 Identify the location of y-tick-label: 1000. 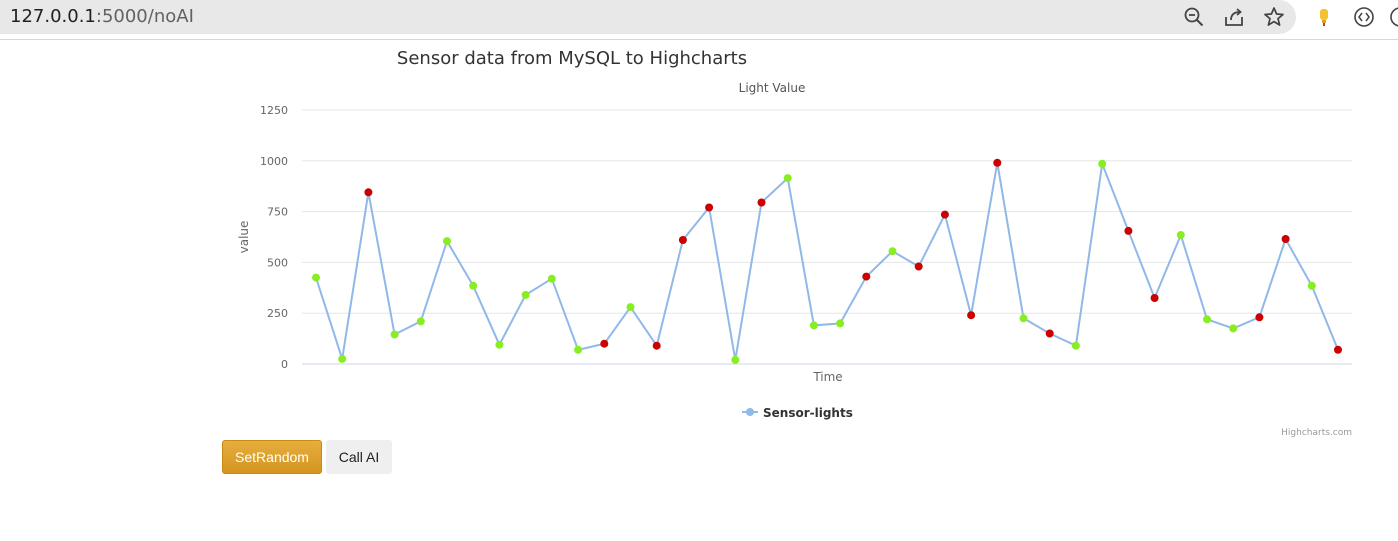
(274, 161).